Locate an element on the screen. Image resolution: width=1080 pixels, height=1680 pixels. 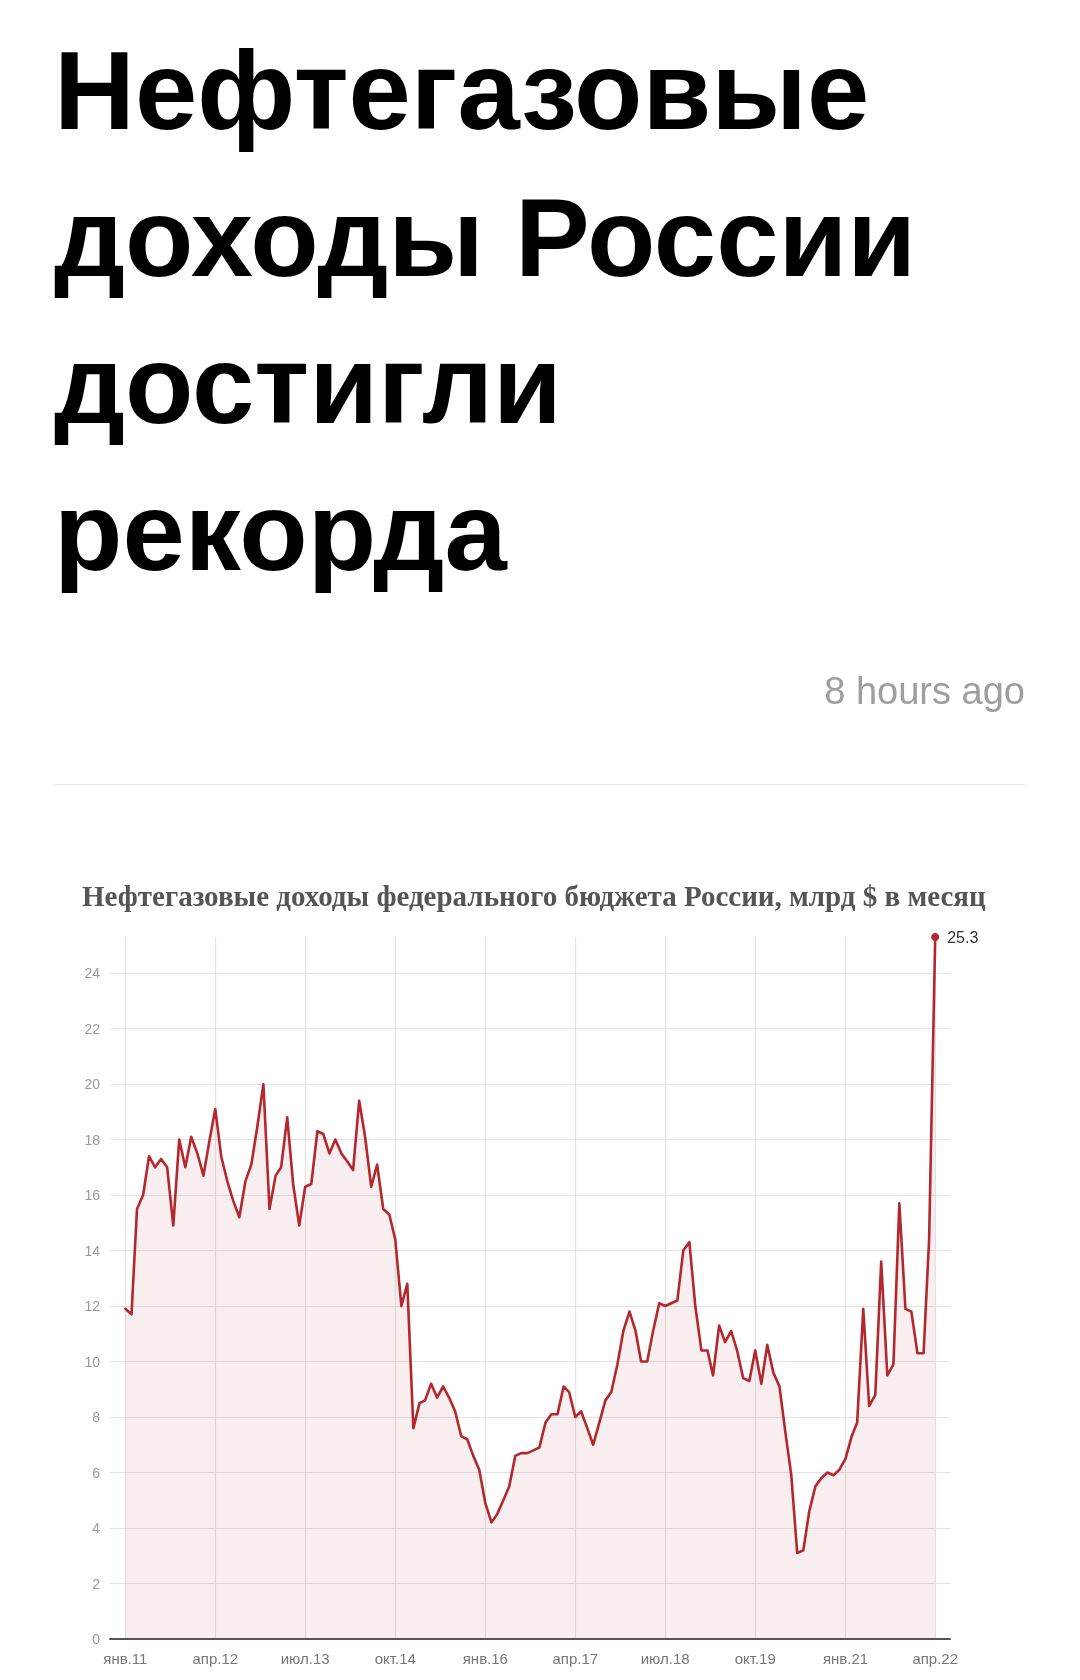
x-tick-label: янв.11 is located at coordinates (125, 1658).